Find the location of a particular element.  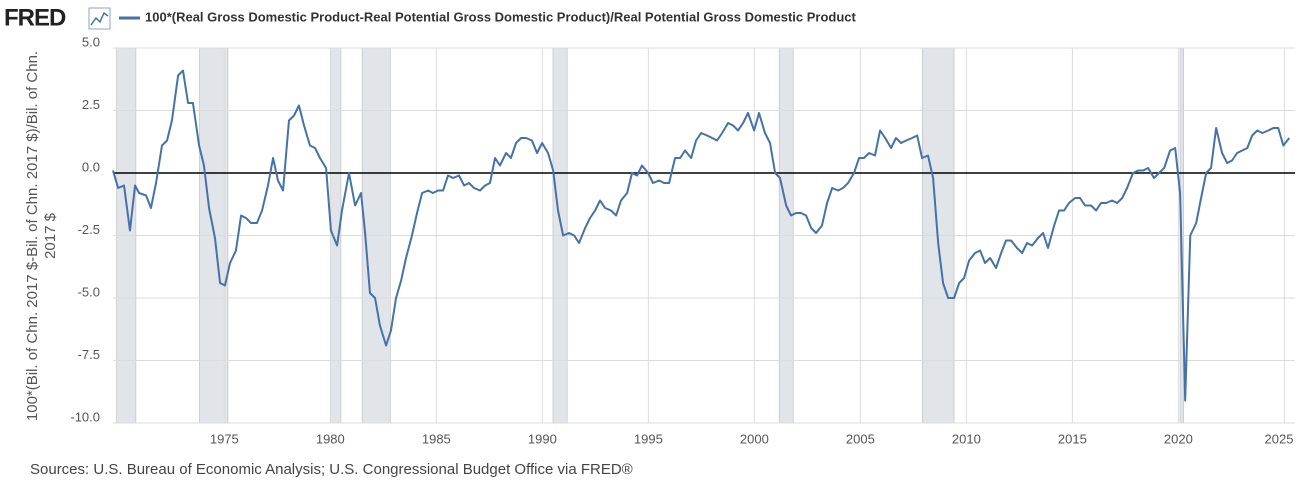

x-tick-label: 2000 is located at coordinates (754, 438).